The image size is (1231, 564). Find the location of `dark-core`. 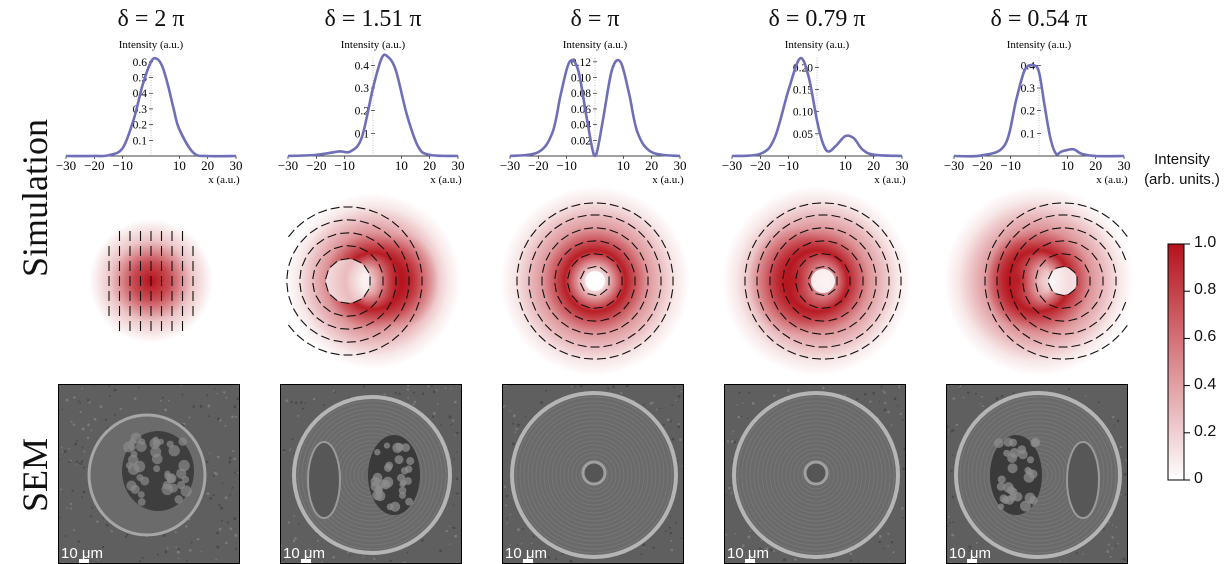

dark-core is located at coordinates (823, 281).